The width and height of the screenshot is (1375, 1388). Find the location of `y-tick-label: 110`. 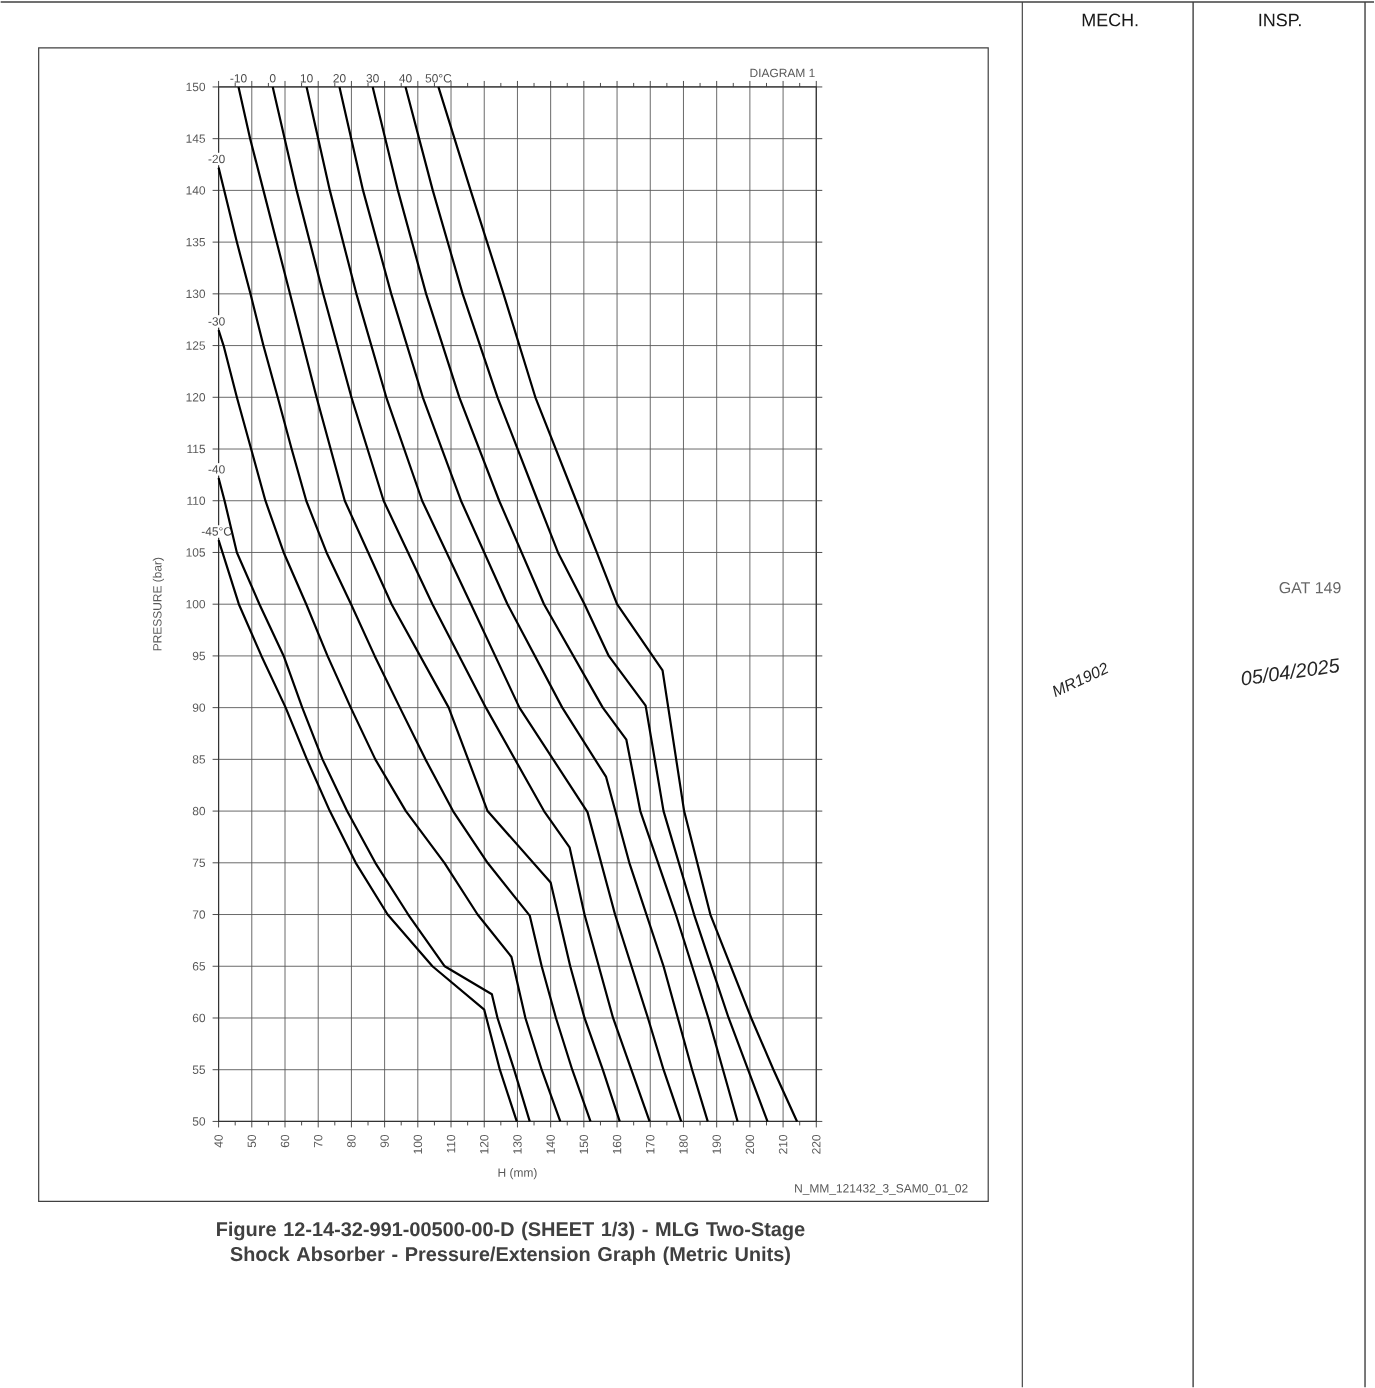

y-tick-label: 110 is located at coordinates (196, 500).